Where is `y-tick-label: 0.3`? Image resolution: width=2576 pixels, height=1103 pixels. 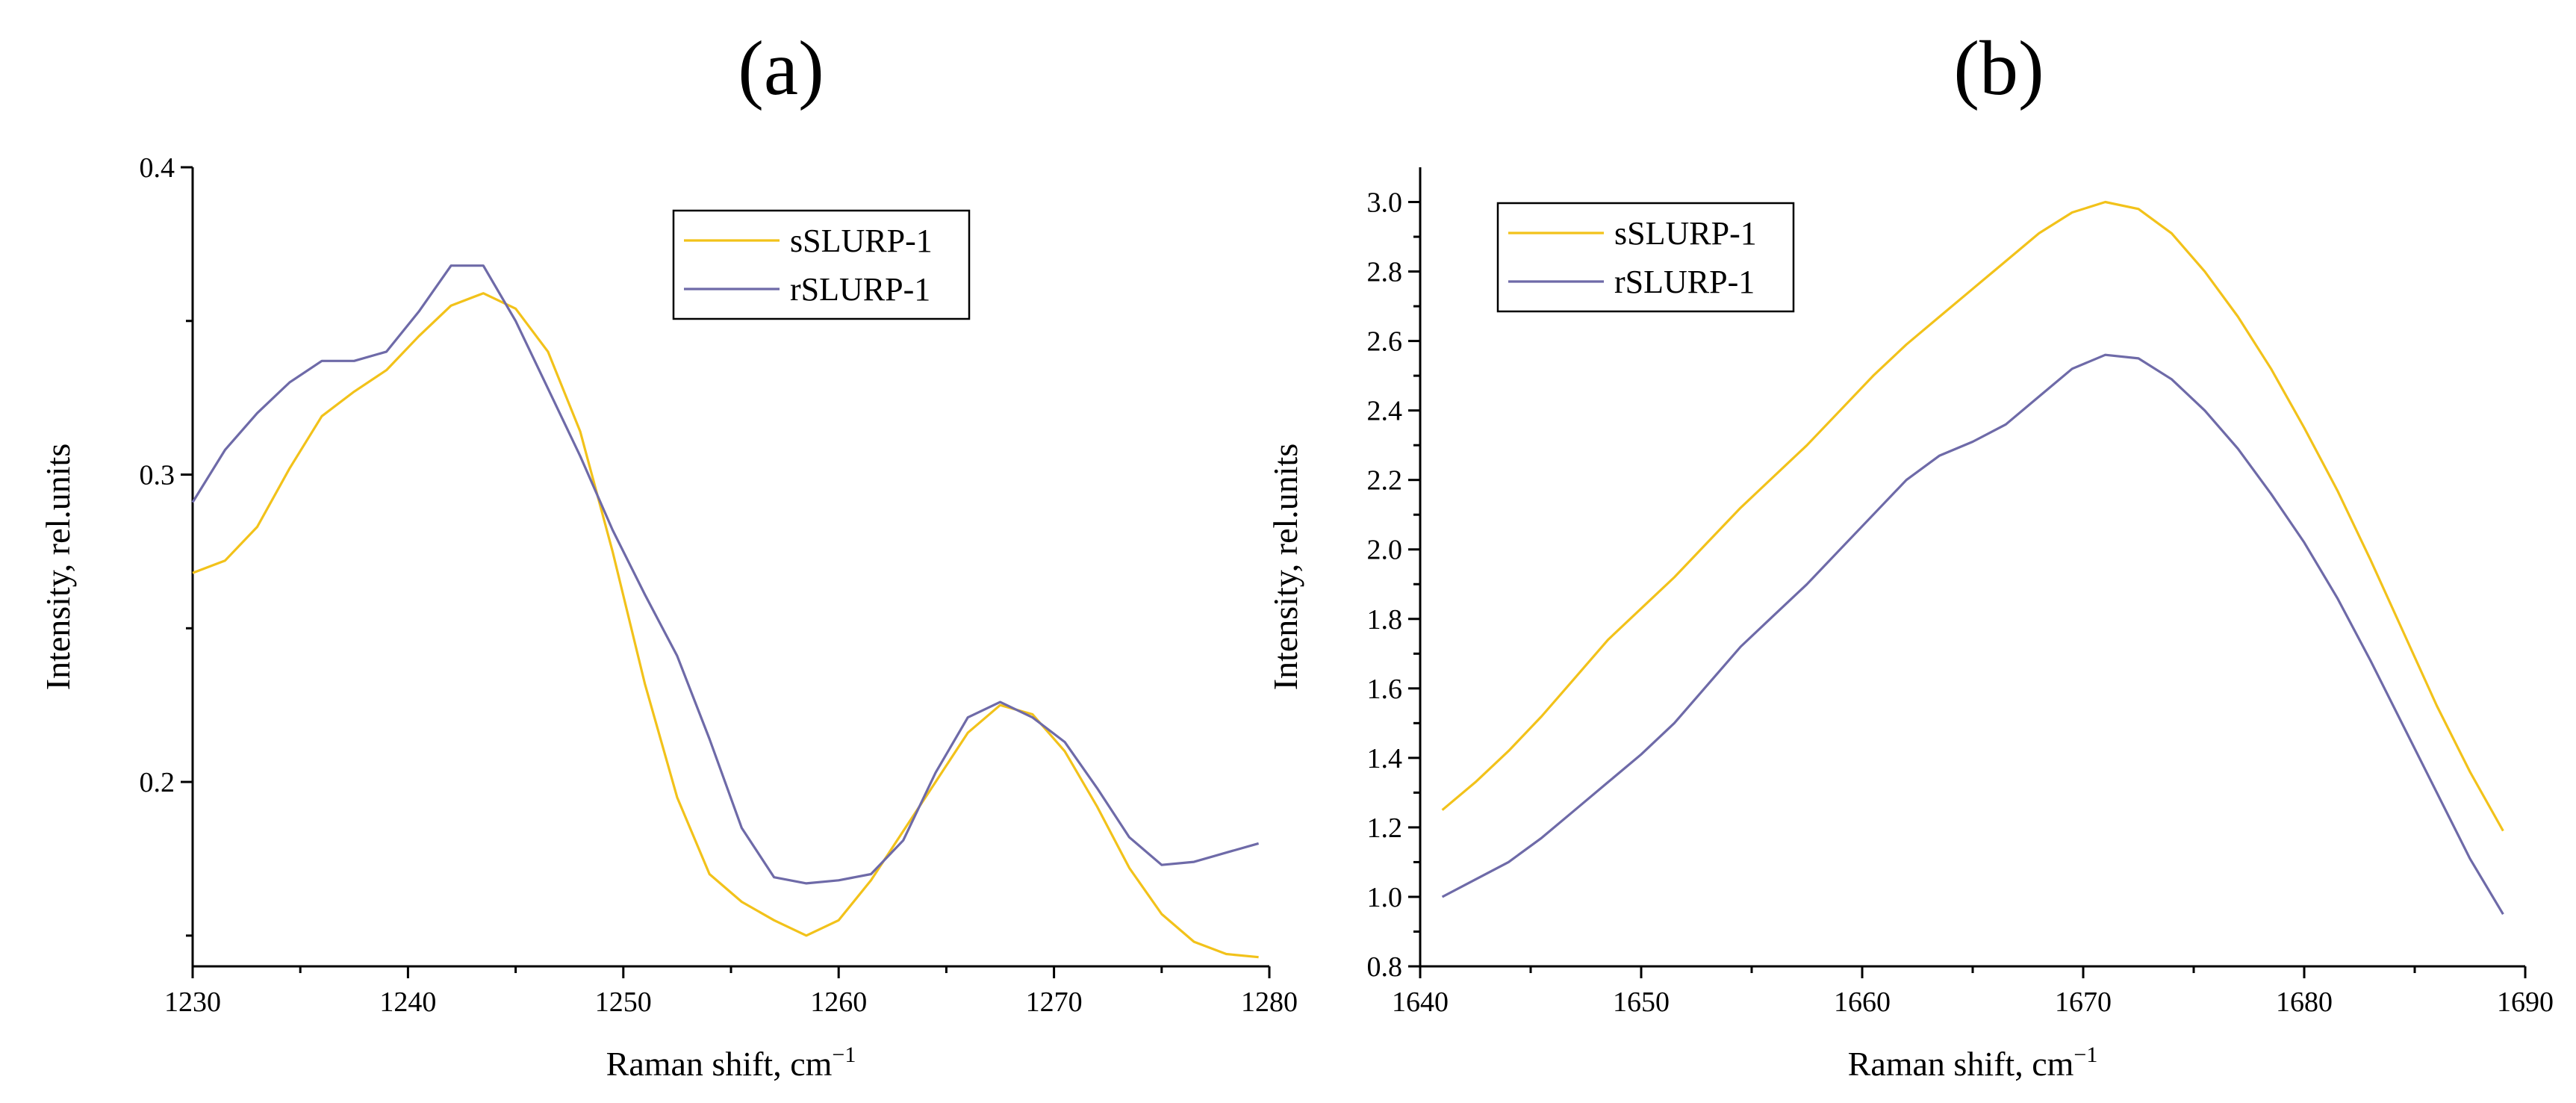
y-tick-label: 0.3 is located at coordinates (157, 475).